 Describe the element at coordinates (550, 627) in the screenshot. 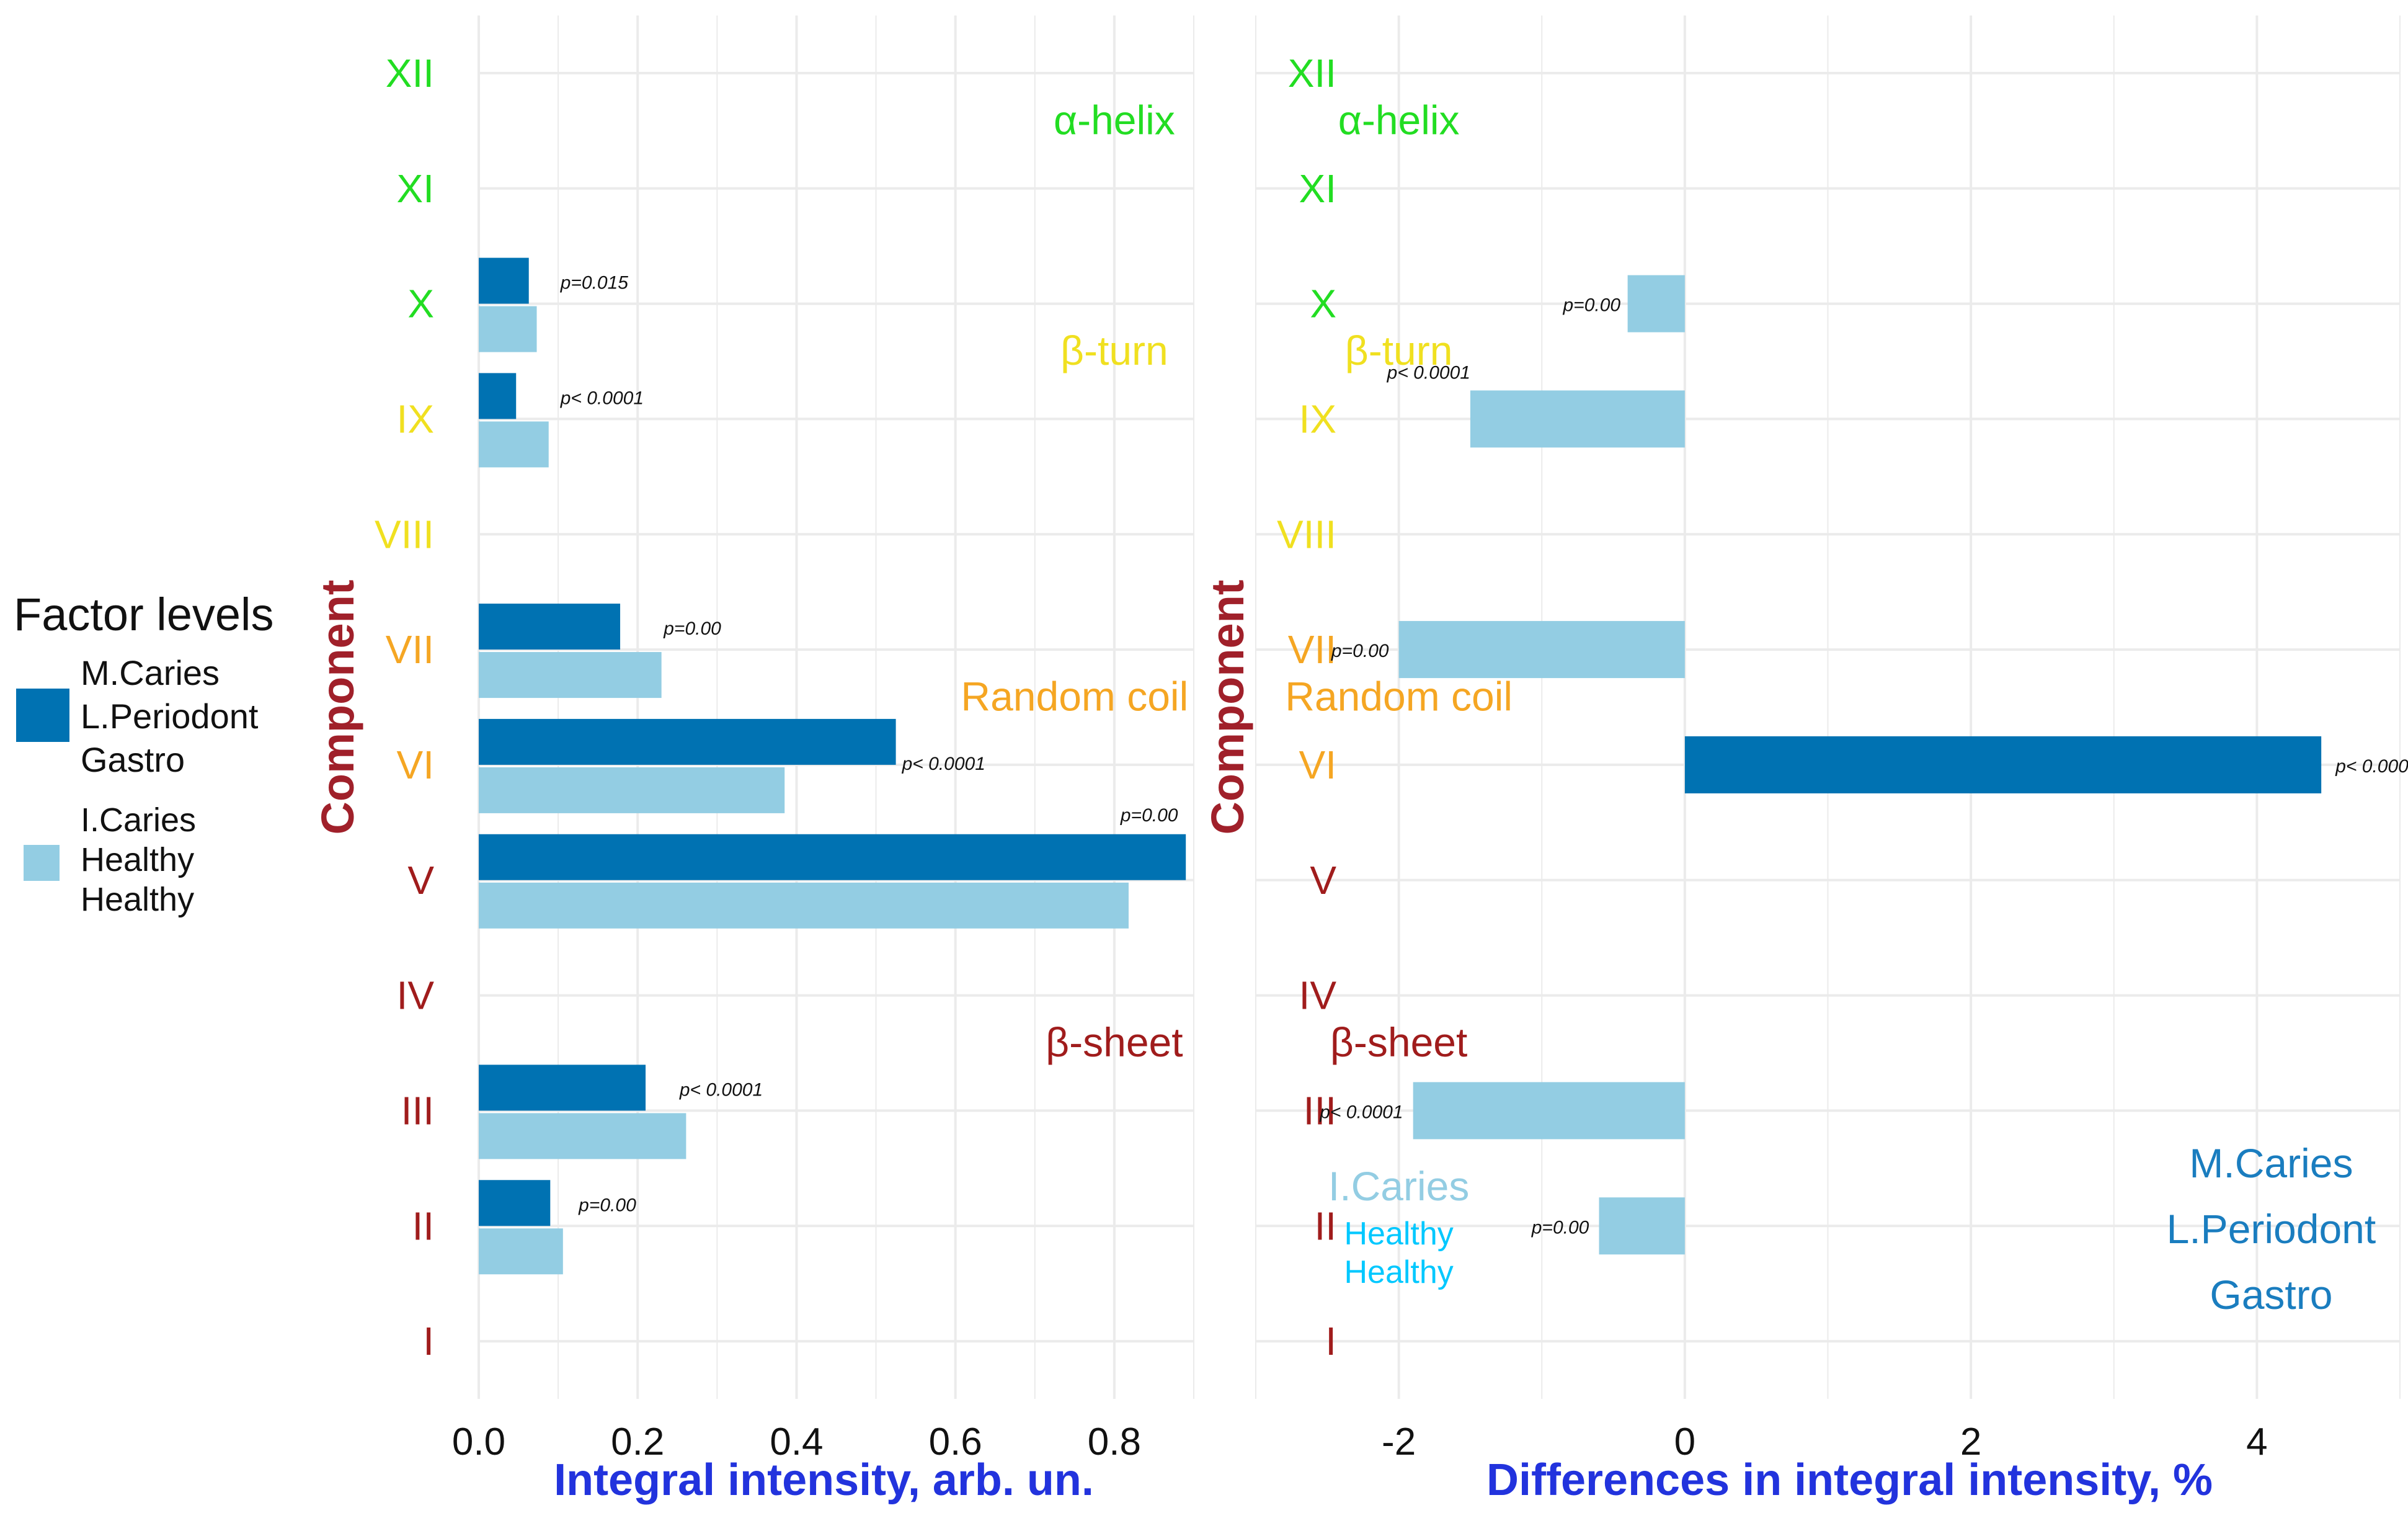

I see `bar-dark-VII` at that location.